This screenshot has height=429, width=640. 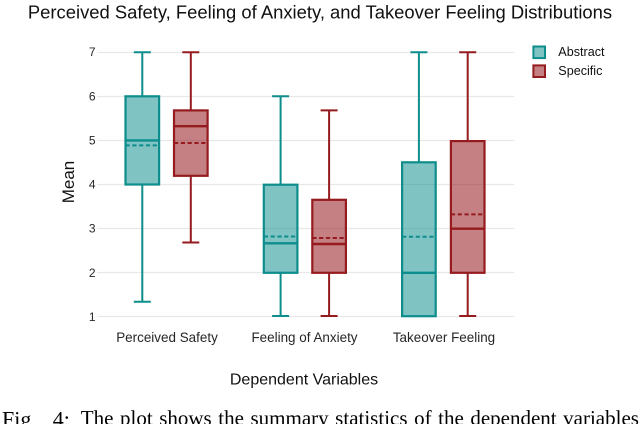 What do you see at coordinates (92, 317) in the screenshot?
I see `svg-text: 1` at bounding box center [92, 317].